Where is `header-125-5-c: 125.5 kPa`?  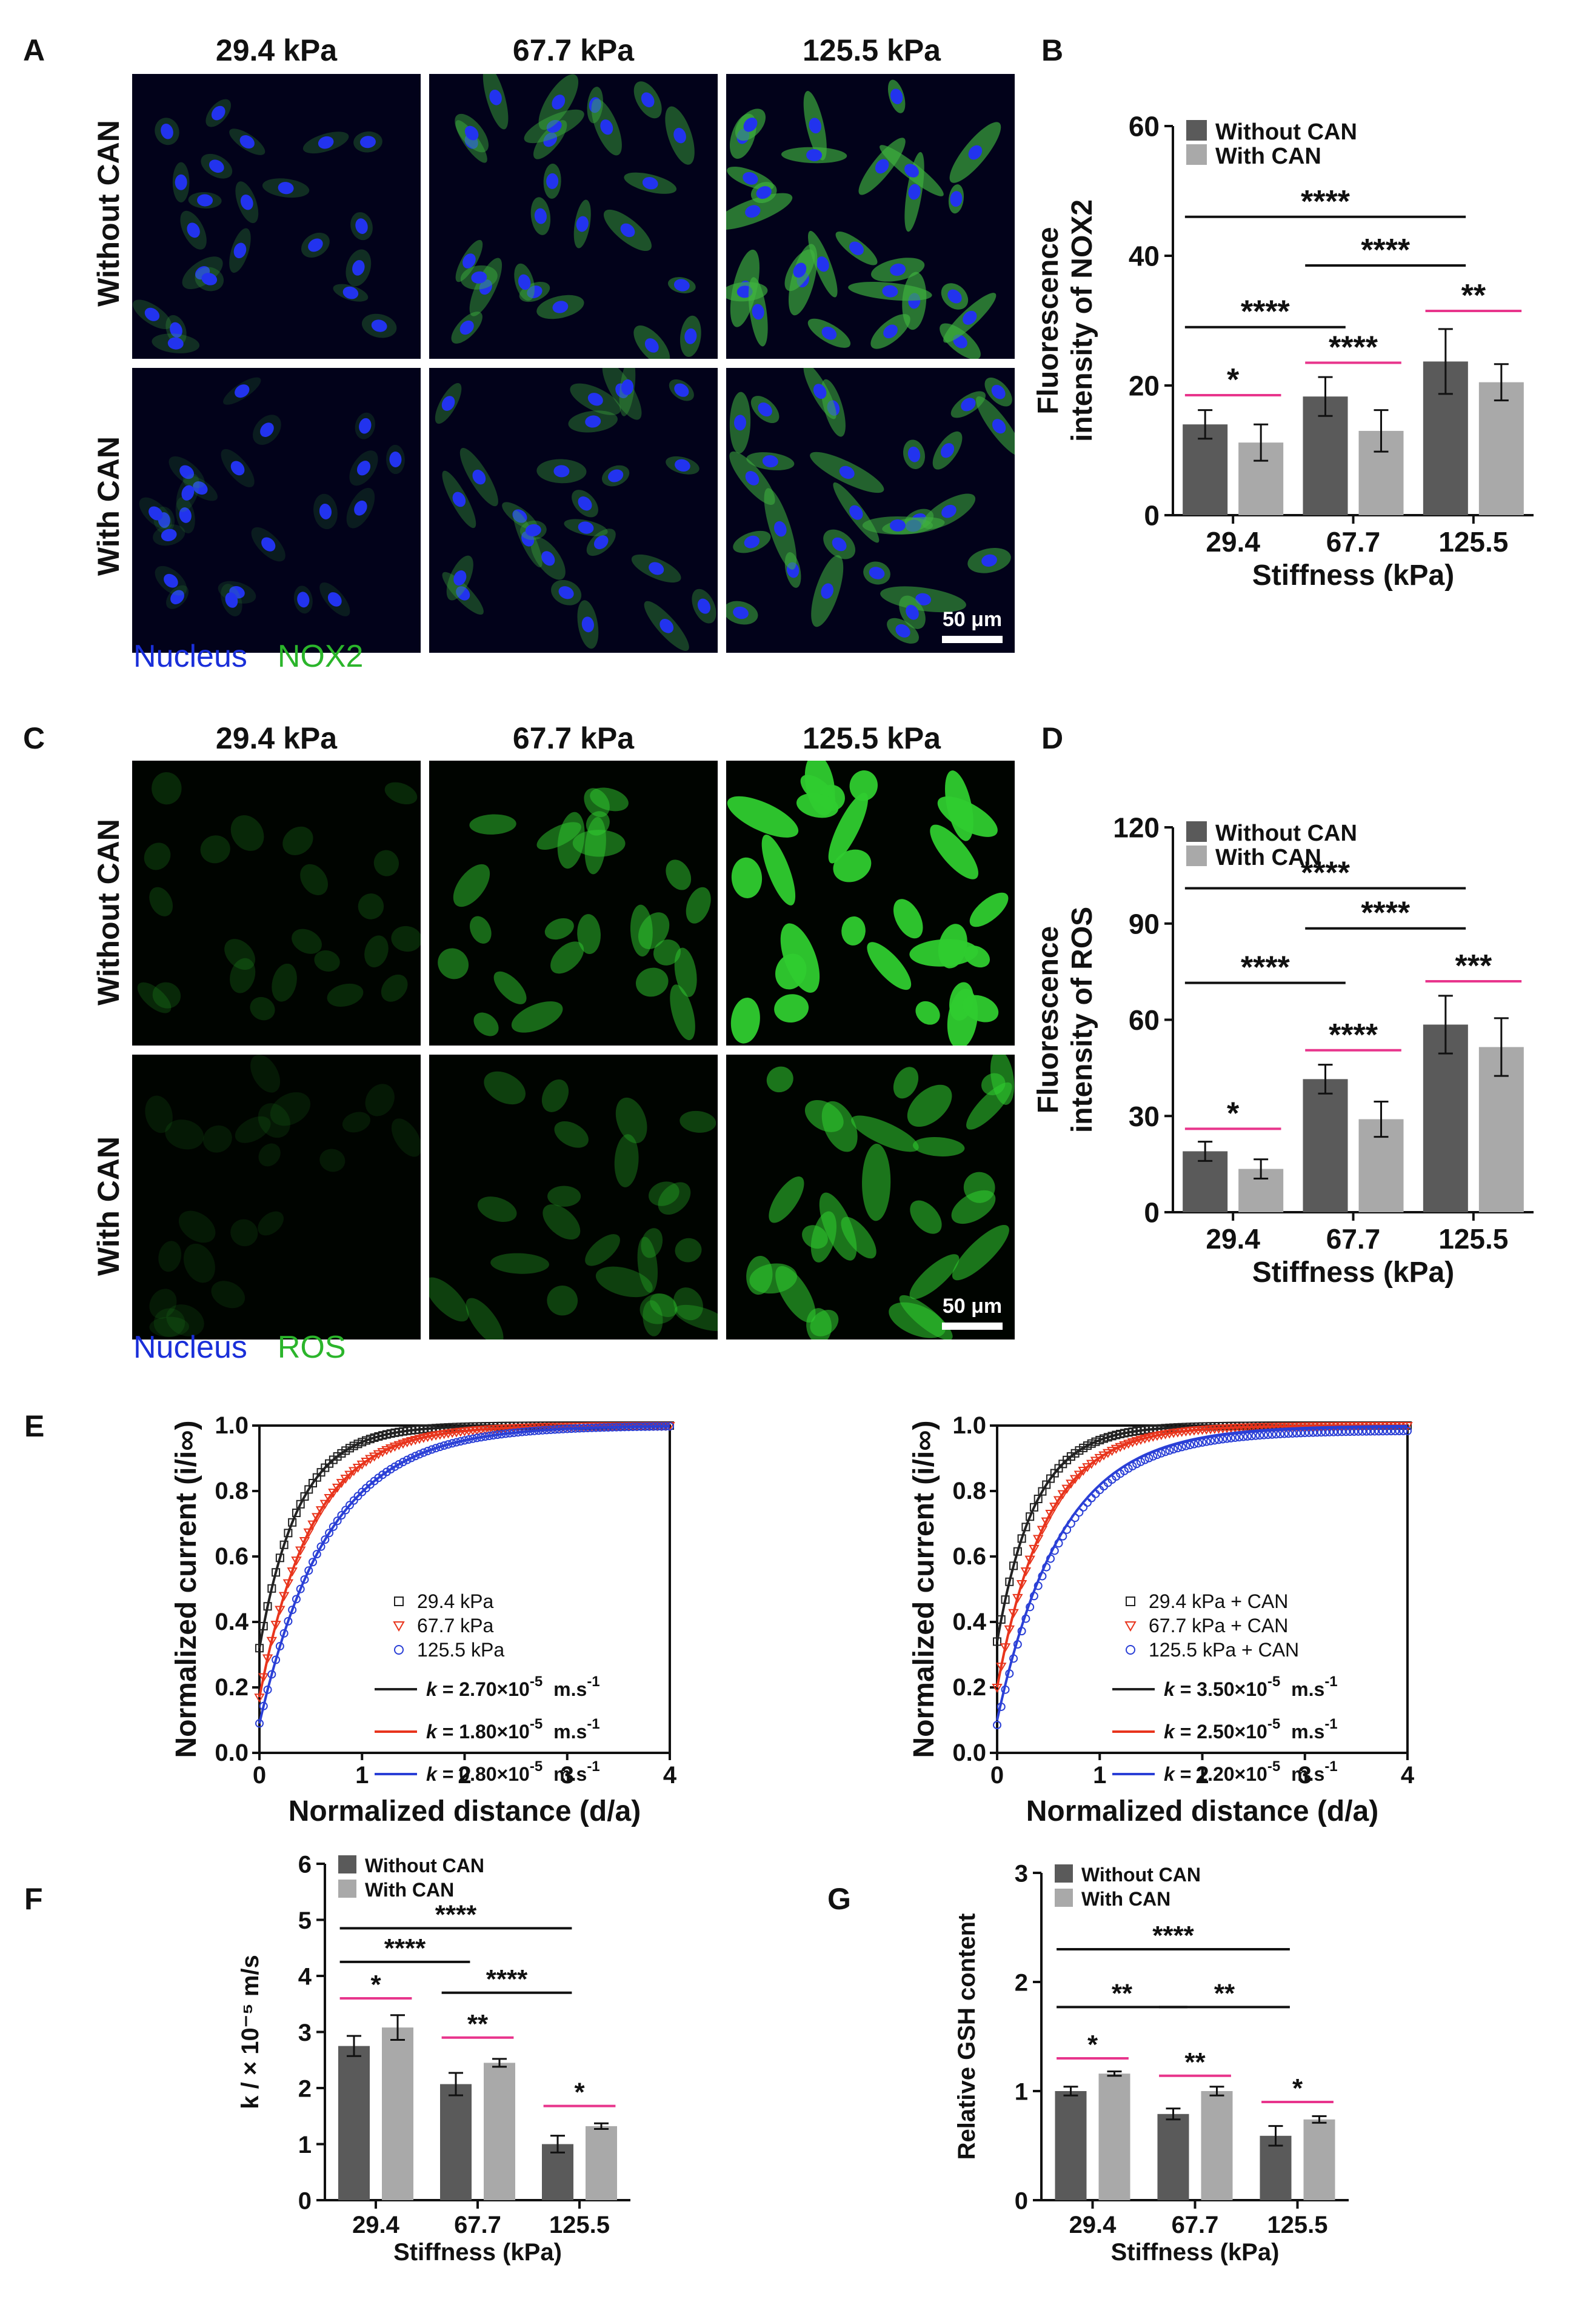
header-125-5-c: 125.5 kPa is located at coordinates (872, 738).